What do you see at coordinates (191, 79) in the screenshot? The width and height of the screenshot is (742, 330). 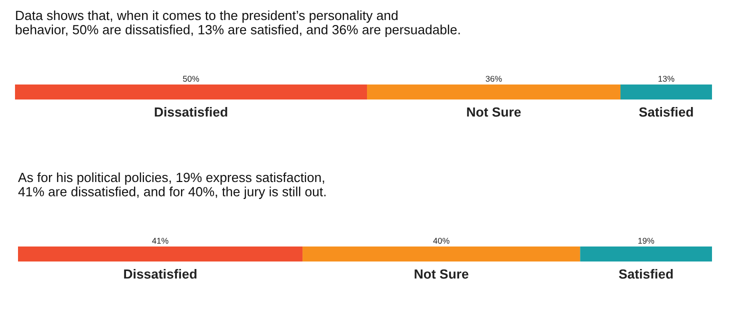 I see `data-label: 50%` at bounding box center [191, 79].